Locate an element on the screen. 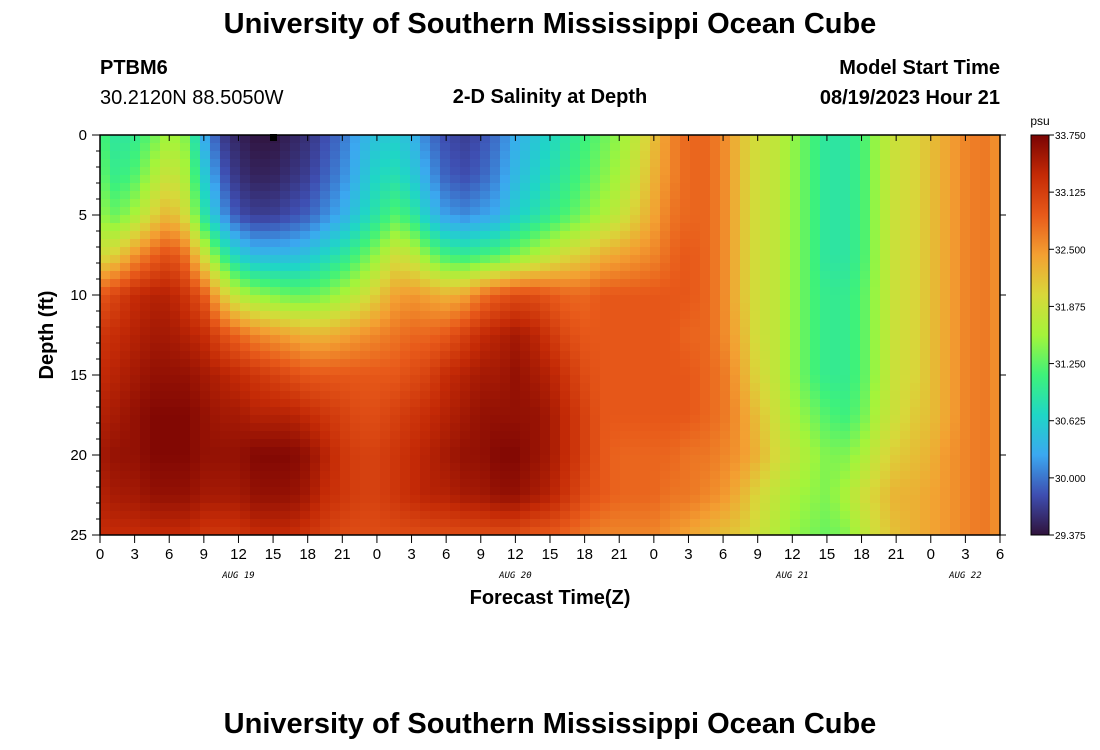 Image resolution: width=1100 pixels, height=750 pixels. y-tick-label: 5 is located at coordinates (83, 215).